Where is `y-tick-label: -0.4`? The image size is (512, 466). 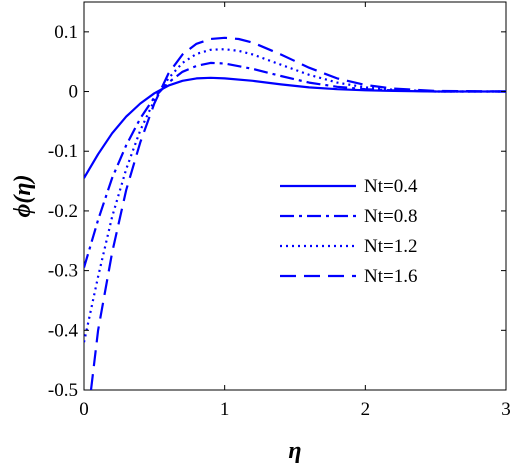
y-tick-label: -0.4 is located at coordinates (63, 330).